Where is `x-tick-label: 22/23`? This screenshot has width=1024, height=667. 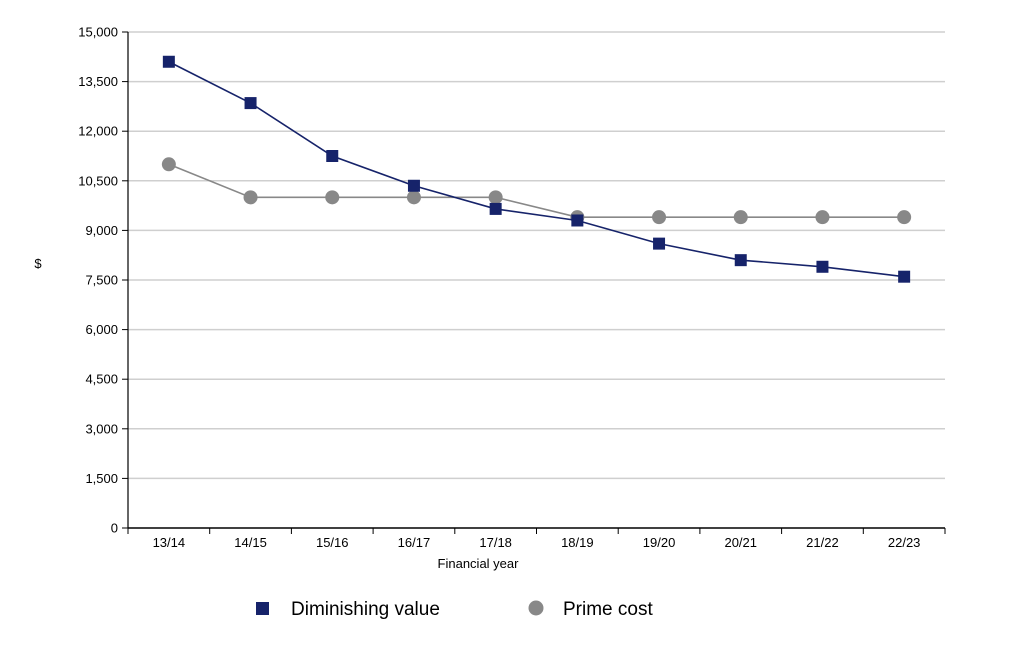 x-tick-label: 22/23 is located at coordinates (904, 542).